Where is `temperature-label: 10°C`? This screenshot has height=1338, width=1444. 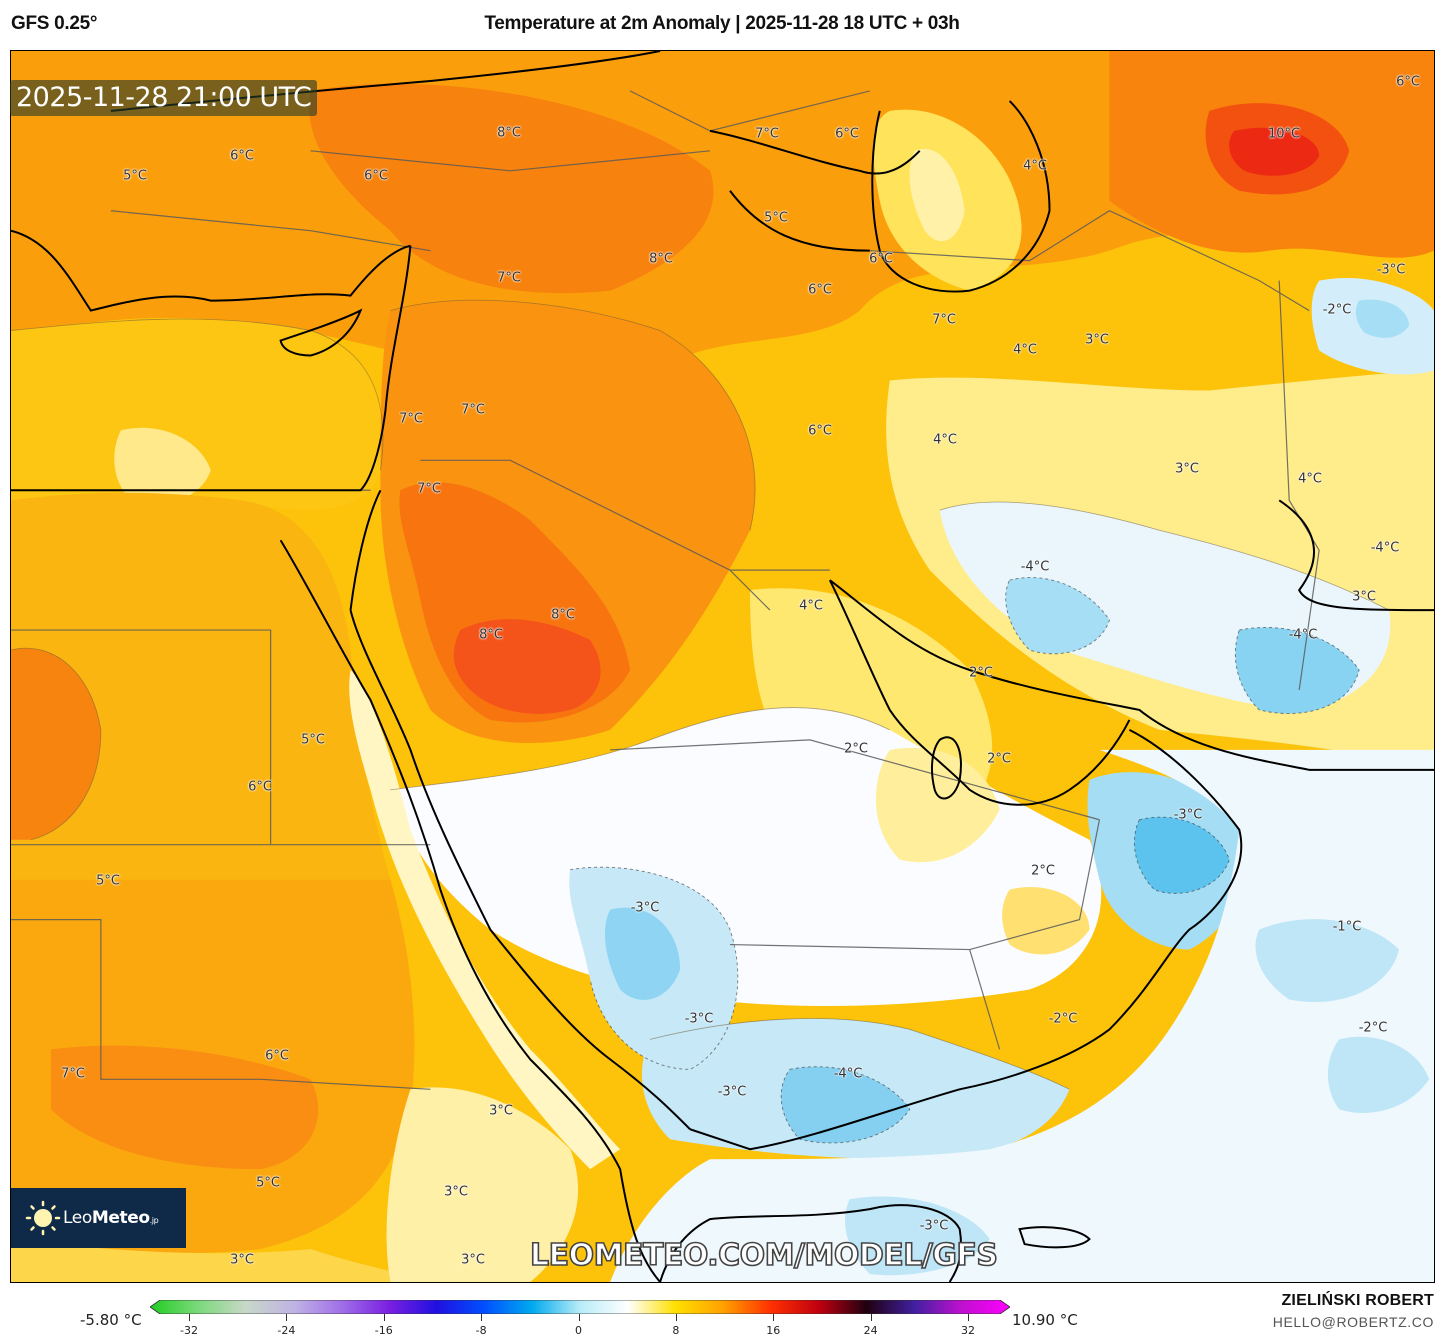
temperature-label: 10°C is located at coordinates (1284, 134).